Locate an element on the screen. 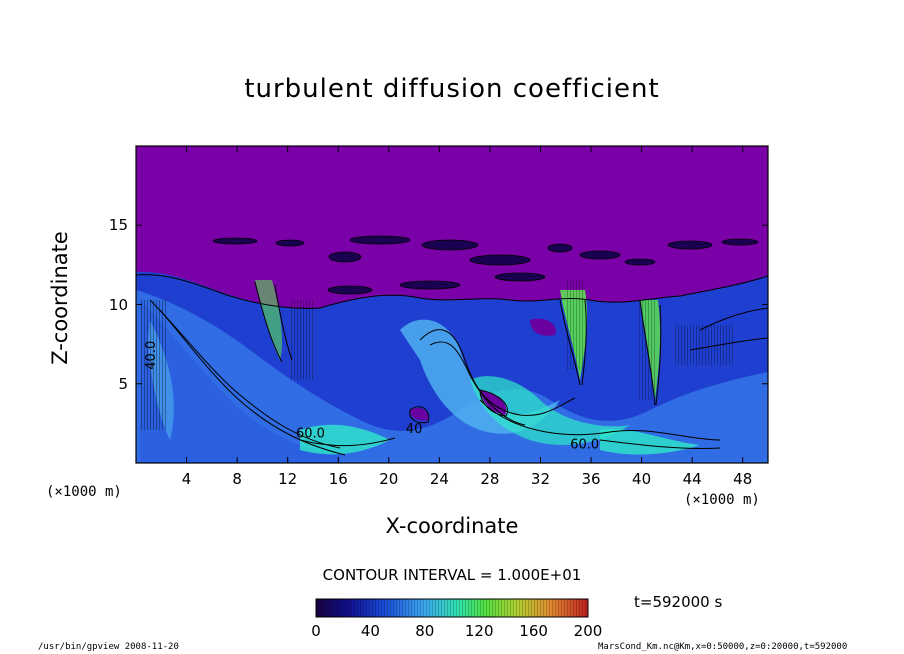  x-tick-label: 48 is located at coordinates (743, 479).